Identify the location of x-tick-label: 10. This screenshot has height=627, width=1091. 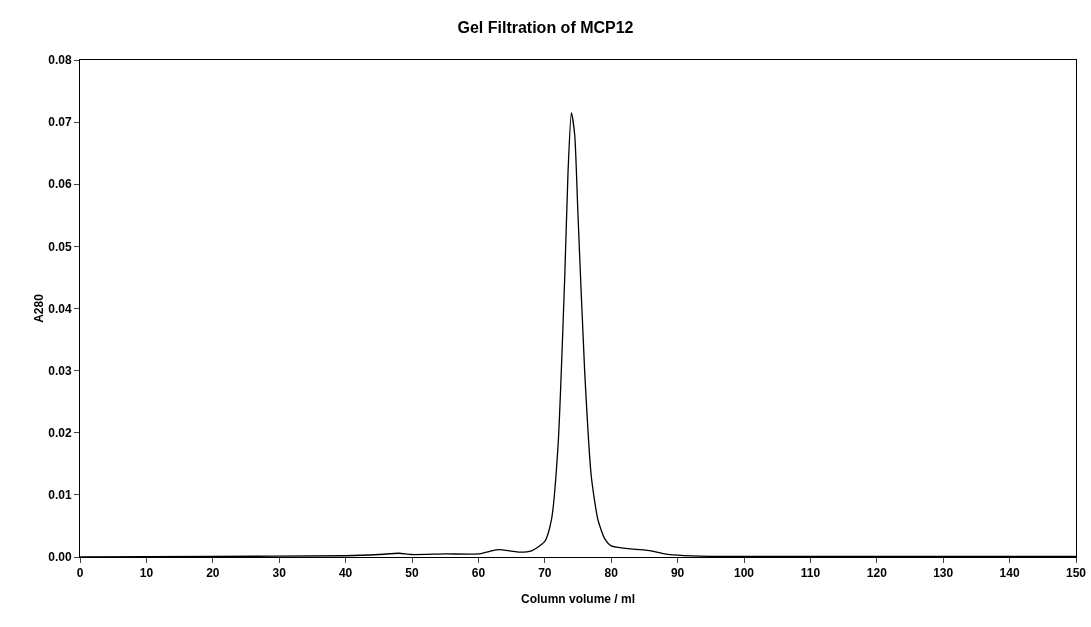
(146, 573).